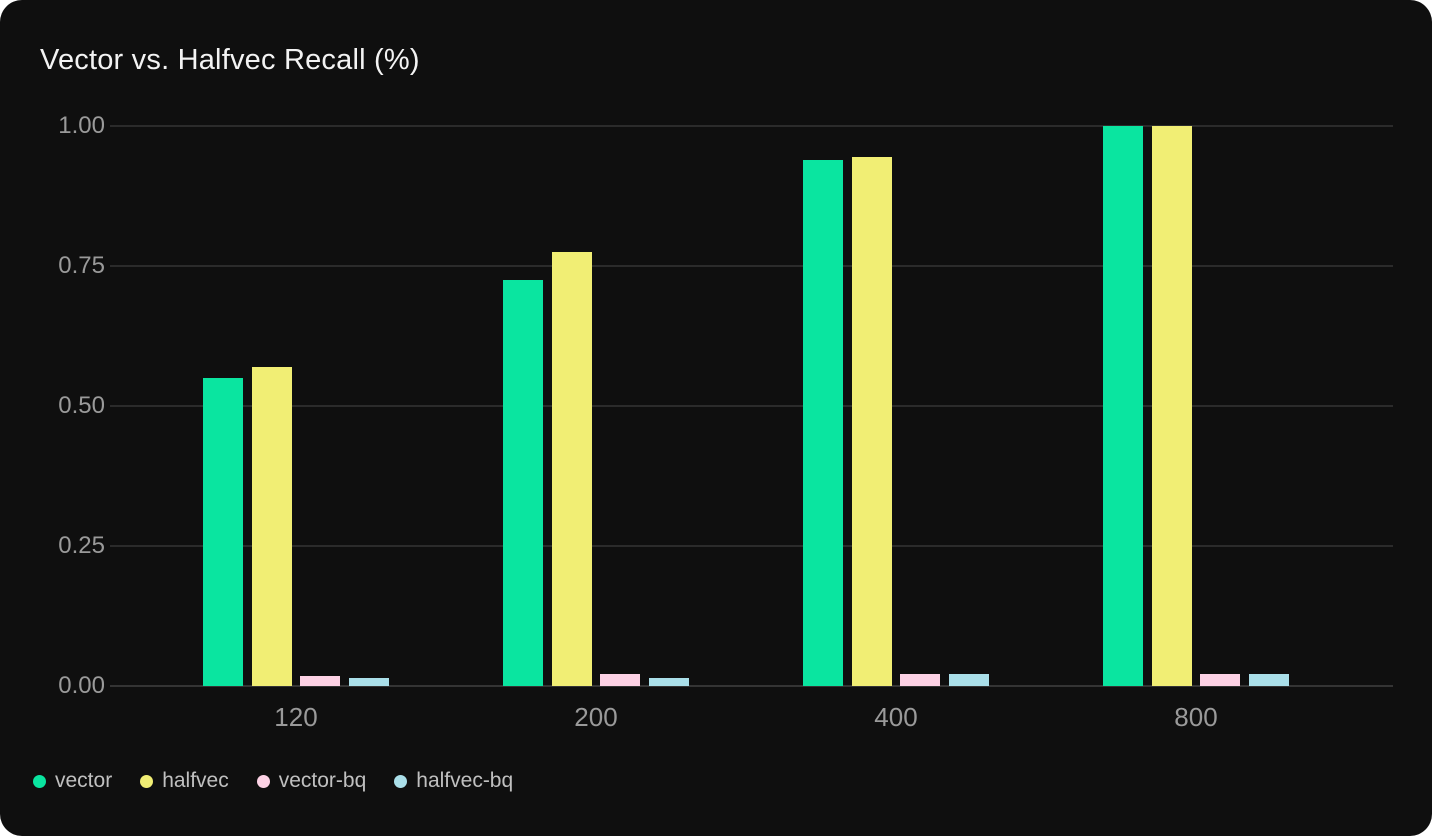 The width and height of the screenshot is (1432, 836). Describe the element at coordinates (1196, 717) in the screenshot. I see `x-axis-tick-label: 800` at that location.